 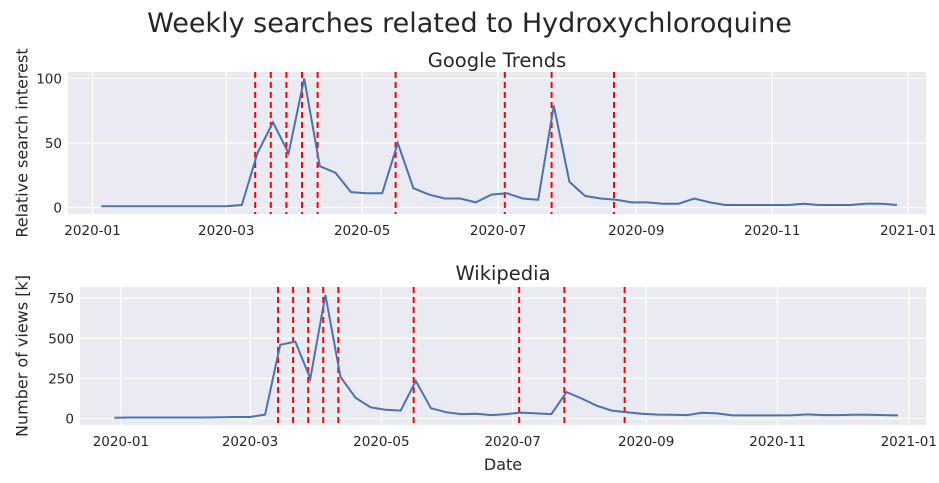 What do you see at coordinates (53, 144) in the screenshot?
I see `y-tick-label: 50` at bounding box center [53, 144].